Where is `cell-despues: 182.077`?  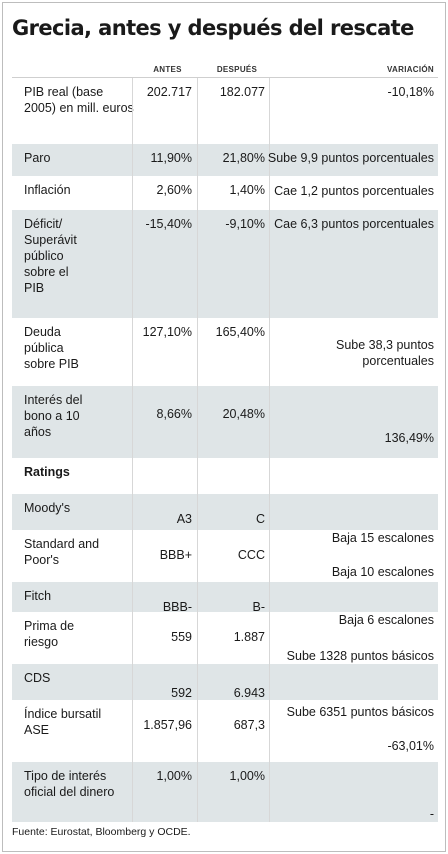
cell-despues: 182.077 is located at coordinates (233, 111).